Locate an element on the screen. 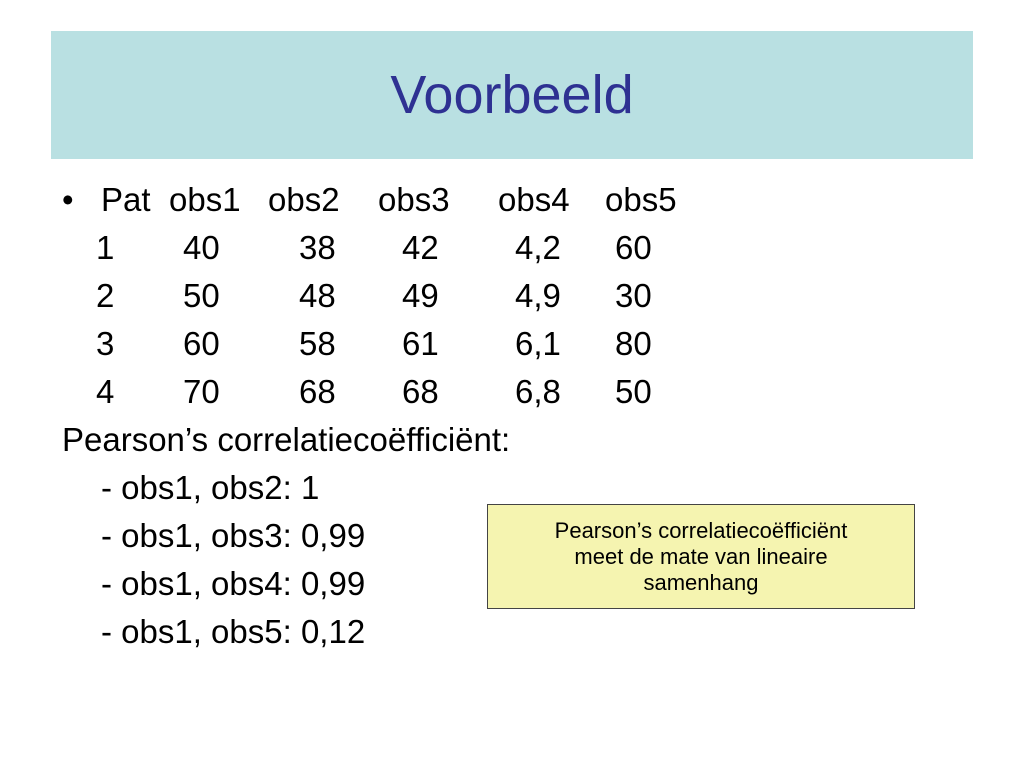 The height and width of the screenshot is (768, 1024). table-cell: 49 is located at coordinates (420, 295).